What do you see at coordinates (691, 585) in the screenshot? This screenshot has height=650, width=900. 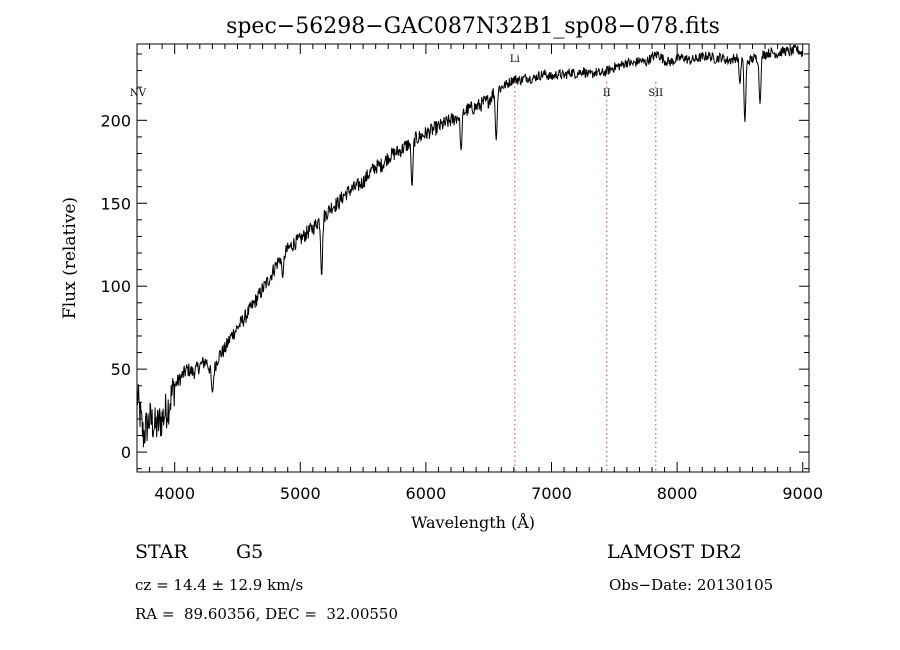 I see `observation-date: Obs−Date: 20130105` at bounding box center [691, 585].